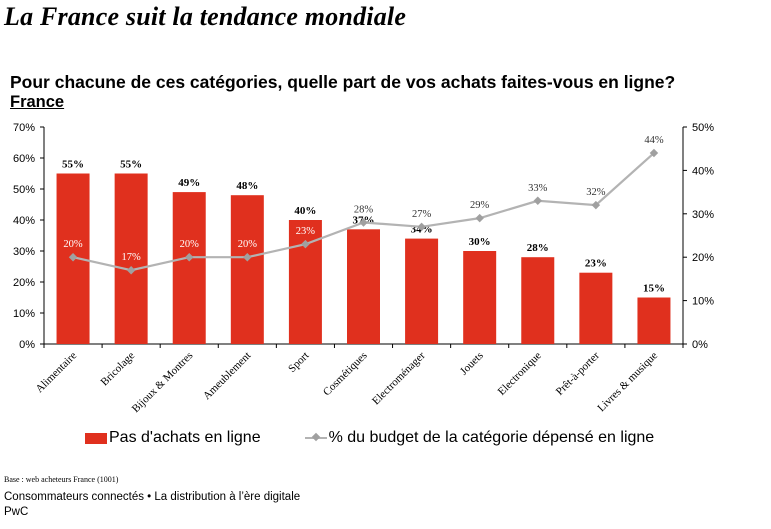 The width and height of the screenshot is (771, 529). Describe the element at coordinates (578, 373) in the screenshot. I see `category-label: Prêt-à-porter` at that location.